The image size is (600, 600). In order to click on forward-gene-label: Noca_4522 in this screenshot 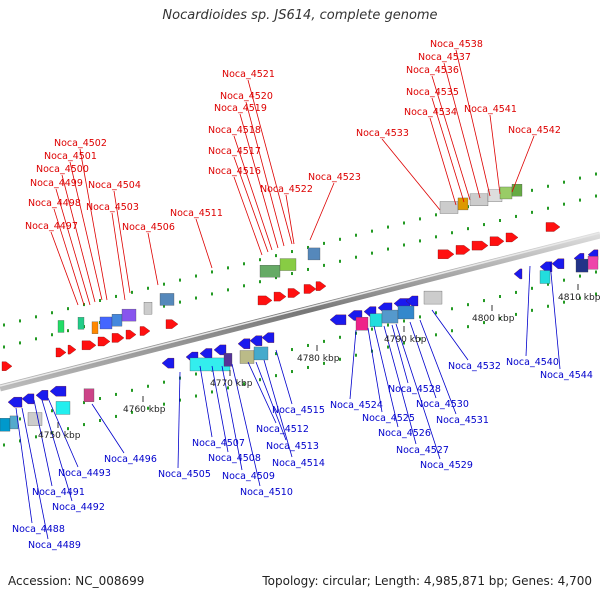, I will do `click(286, 189)`.